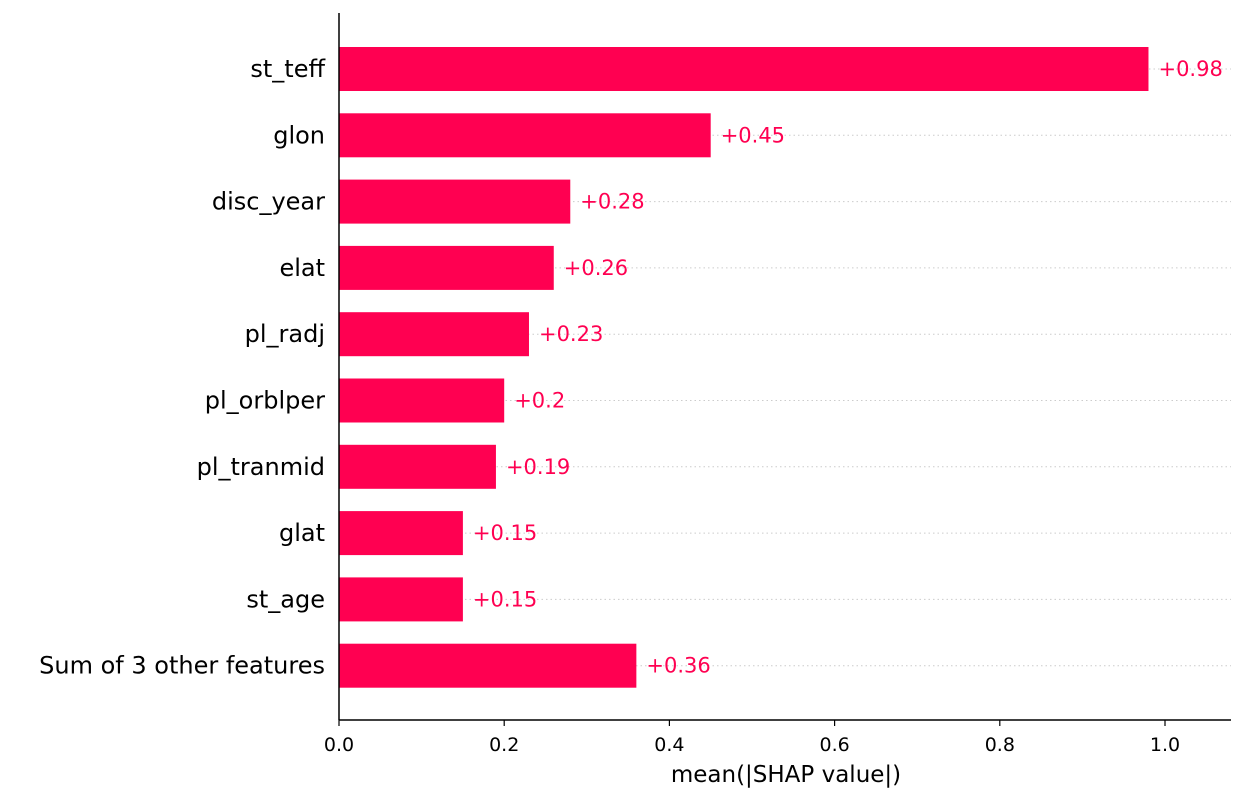  Describe the element at coordinates (612, 202) in the screenshot. I see `value-label: +0.28` at that location.